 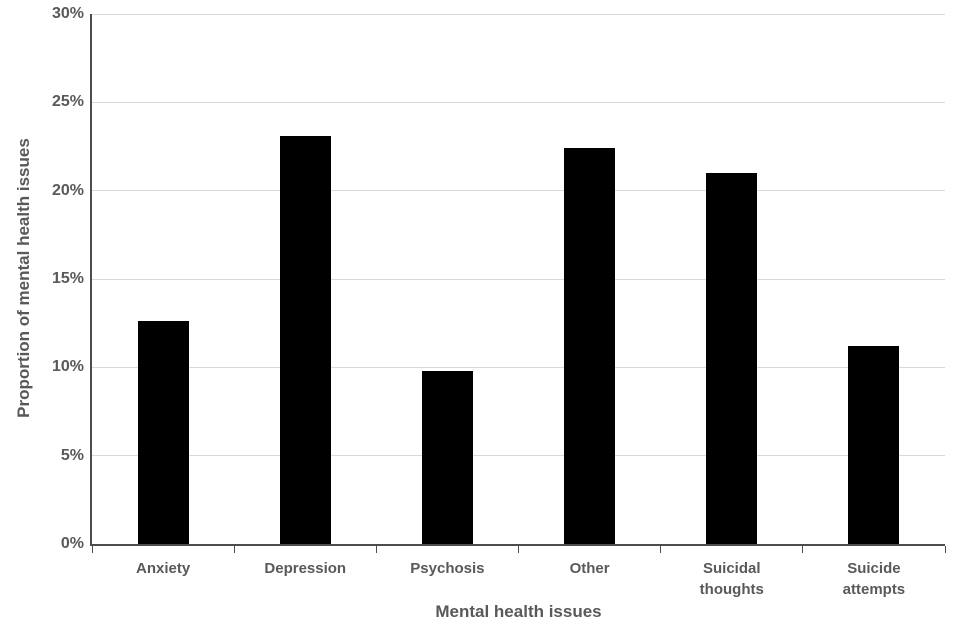 What do you see at coordinates (67, 102) in the screenshot?
I see `y-tick-label-25: 25%` at bounding box center [67, 102].